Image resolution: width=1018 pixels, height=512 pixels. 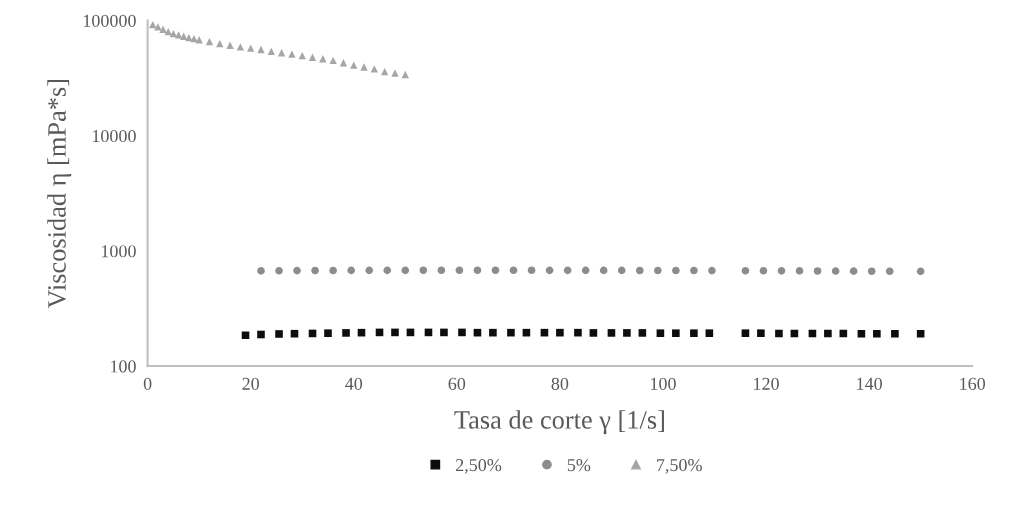 What do you see at coordinates (457, 383) in the screenshot?
I see `x-tick-label: 60` at bounding box center [457, 383].